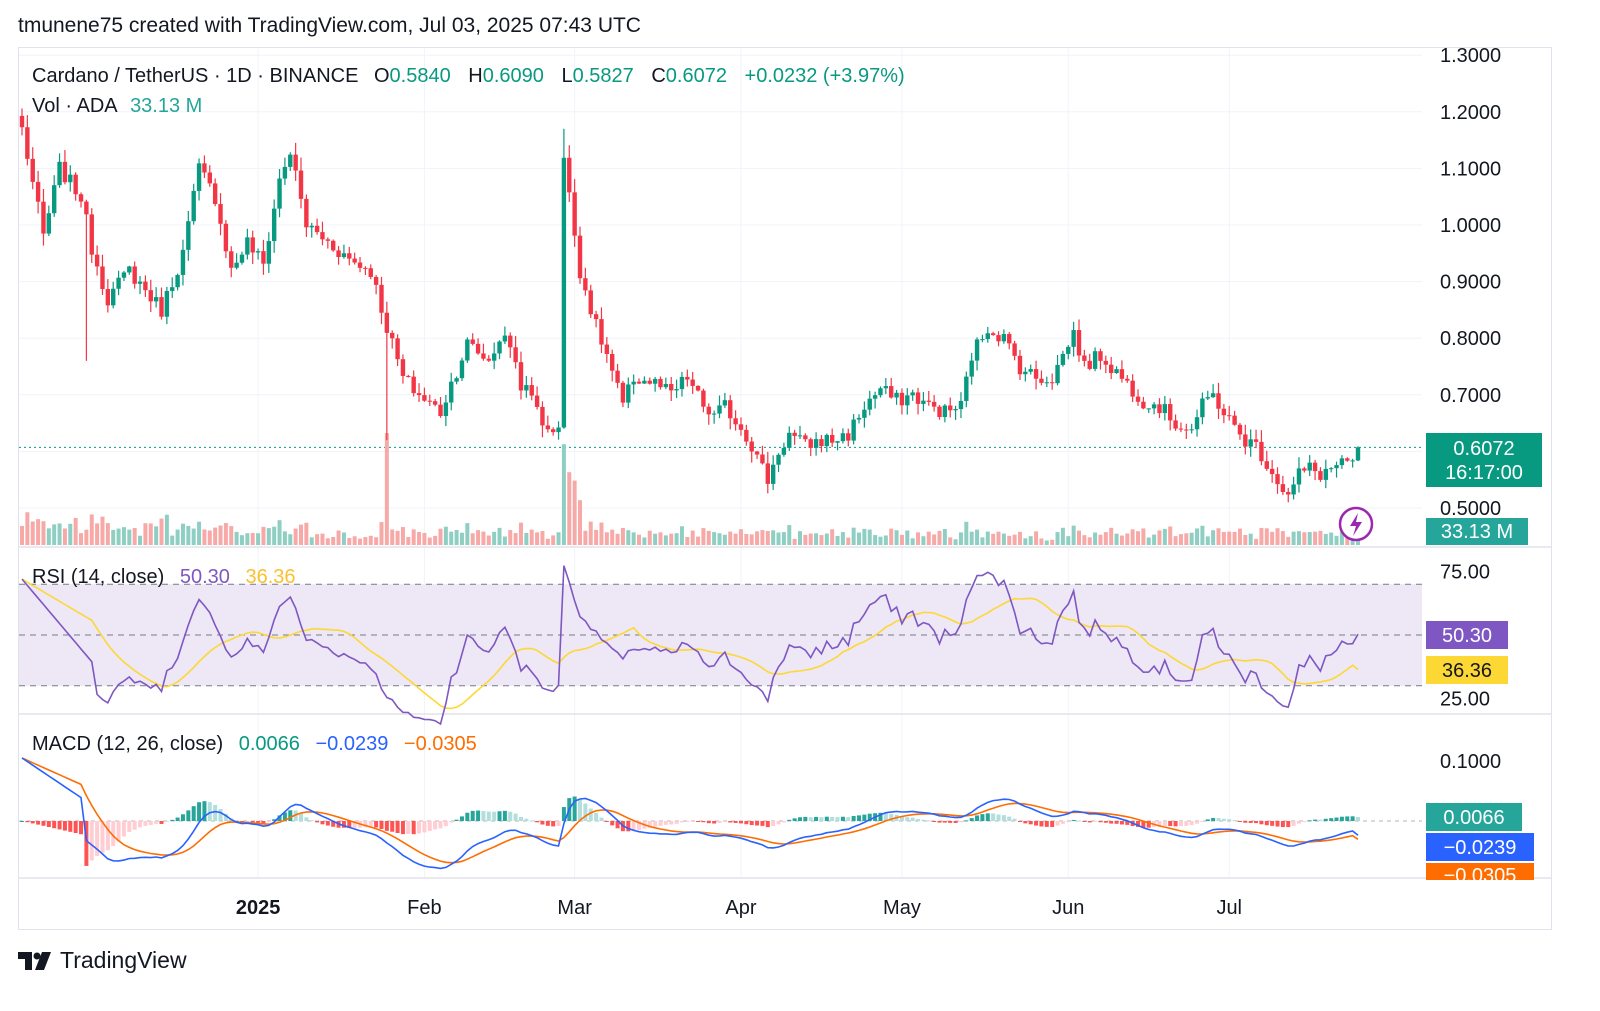  Describe the element at coordinates (1477, 531) in the screenshot. I see `volume-badge: 33.13 M` at that location.